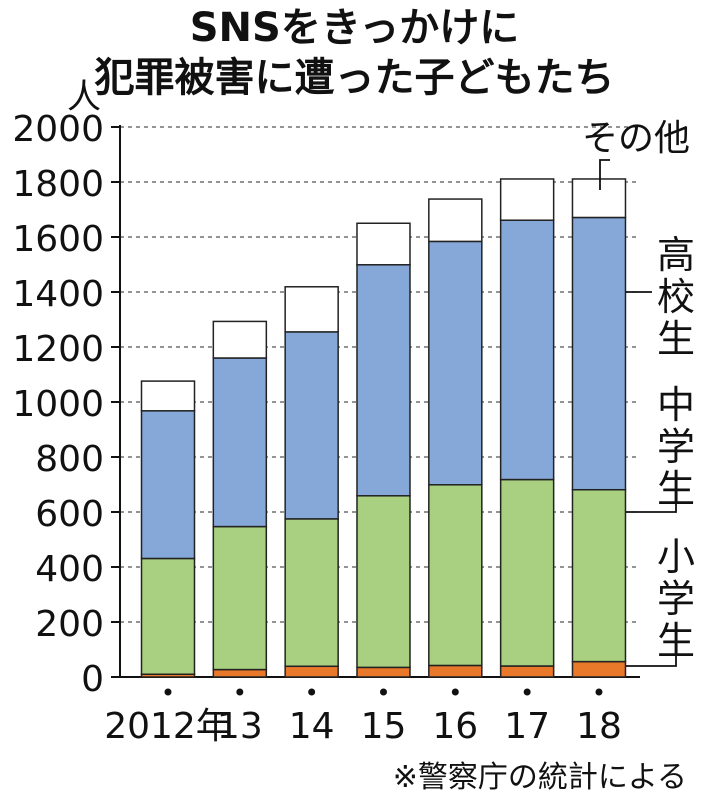 This screenshot has height=803, width=709. Describe the element at coordinates (676, 489) in the screenshot. I see `series-label-chugakusei-char-2: 生` at that location.